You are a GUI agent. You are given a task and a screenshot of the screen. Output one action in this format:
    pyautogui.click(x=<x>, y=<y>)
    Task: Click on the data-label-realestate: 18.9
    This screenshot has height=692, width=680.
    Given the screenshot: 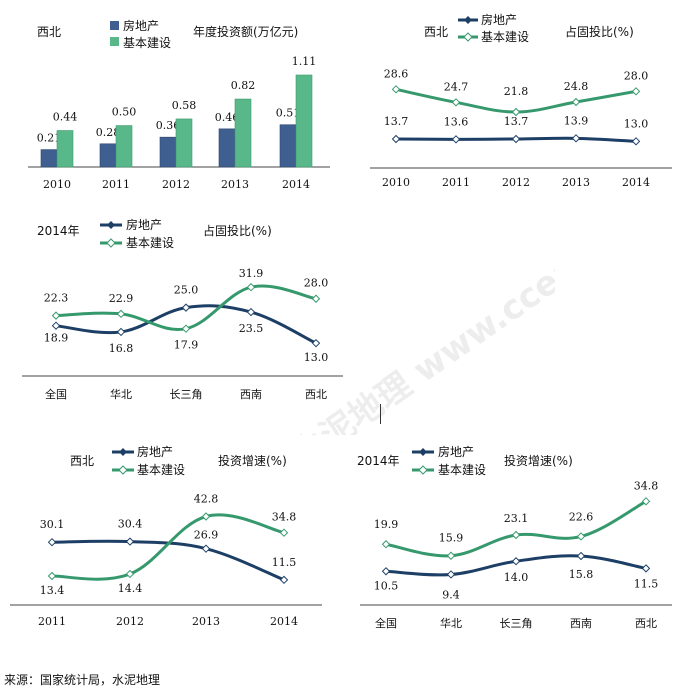 What is the action you would take?
    pyautogui.click(x=56, y=338)
    